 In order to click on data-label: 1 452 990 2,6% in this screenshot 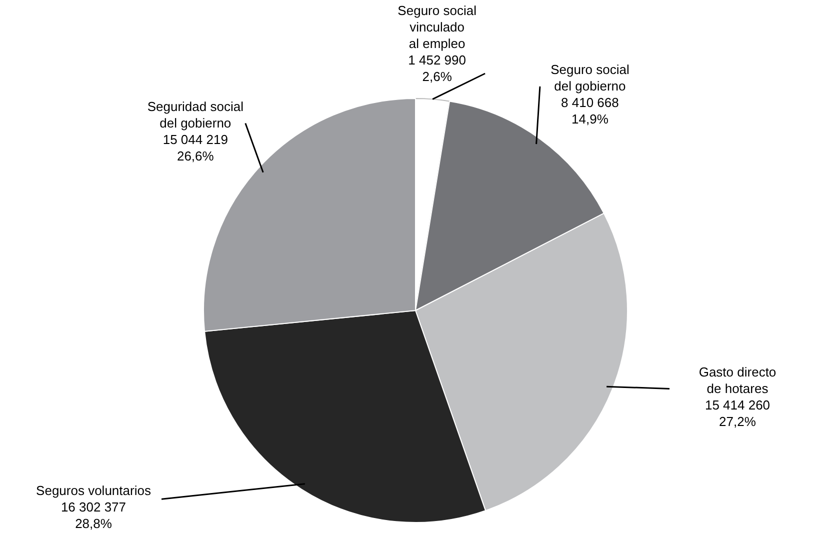, I will do `click(437, 68)`.